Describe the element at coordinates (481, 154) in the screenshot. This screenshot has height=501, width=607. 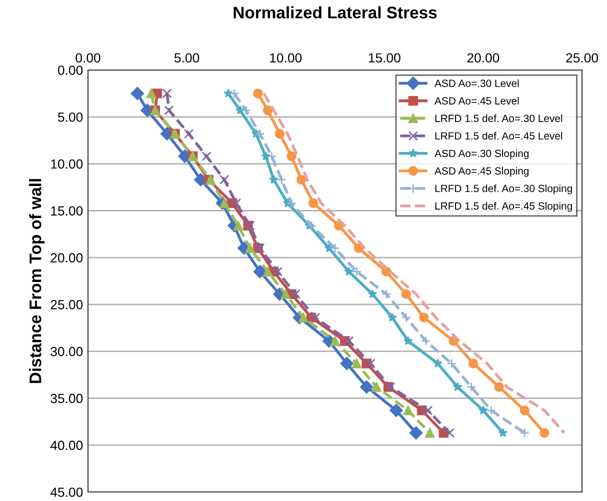
I see `legend-label: ASD Ao=.30 Sloping` at that location.